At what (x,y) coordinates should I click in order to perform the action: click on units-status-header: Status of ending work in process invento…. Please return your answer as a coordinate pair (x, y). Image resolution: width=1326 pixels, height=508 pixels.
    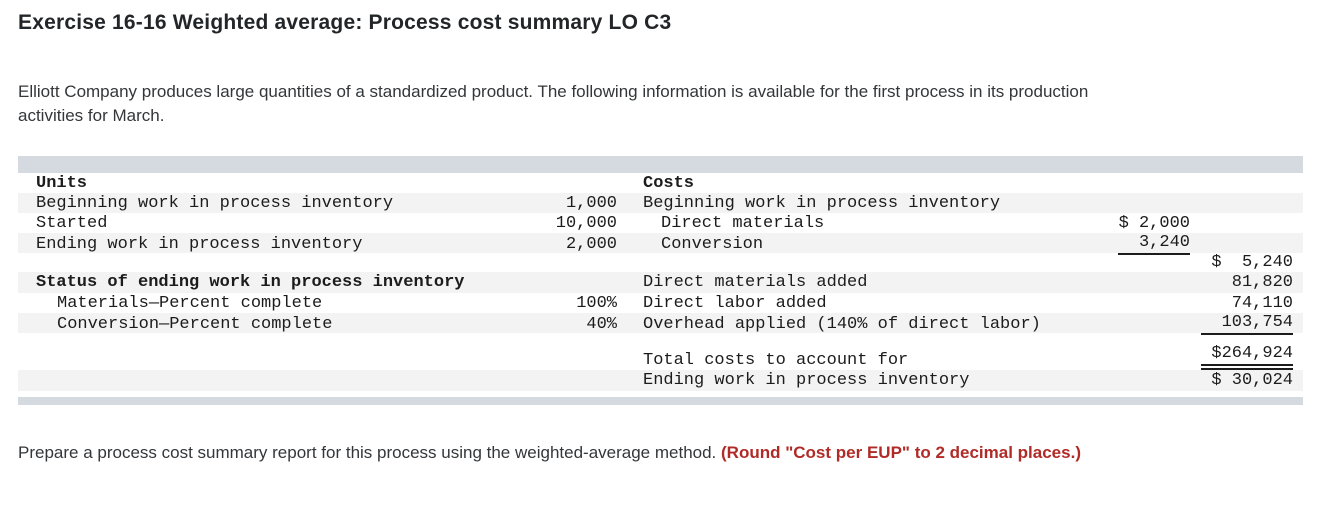
    Looking at the image, I should click on (250, 282).